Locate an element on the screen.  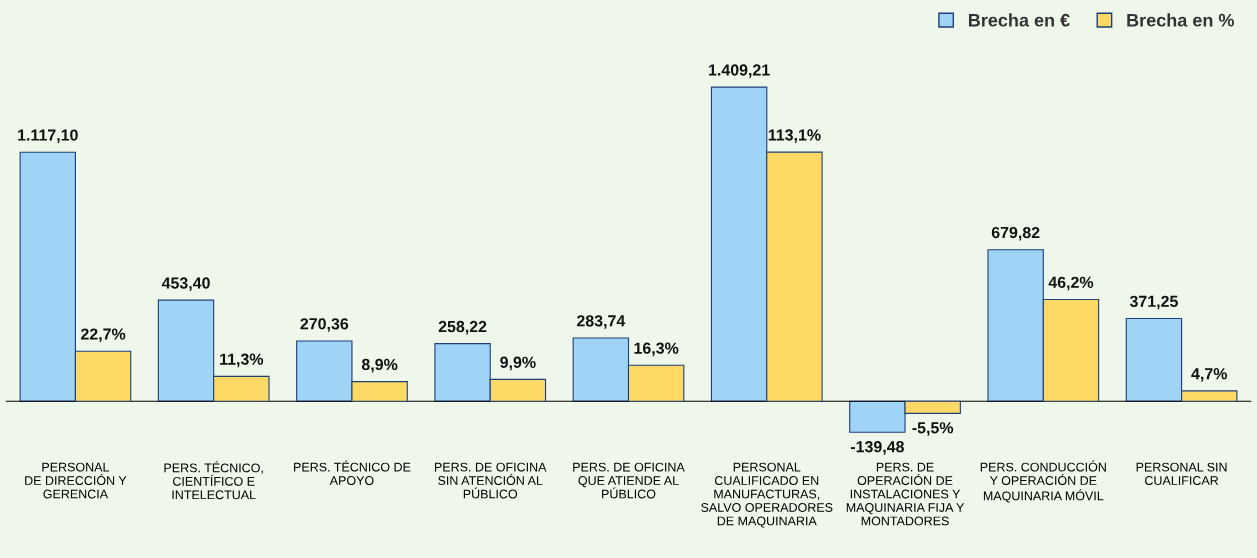
x-tick-label: PERS. DE OPERACIÓN DE INSTALACIONES Y MAQUINARIA FIJA Y MONTADORES is located at coordinates (905, 494).